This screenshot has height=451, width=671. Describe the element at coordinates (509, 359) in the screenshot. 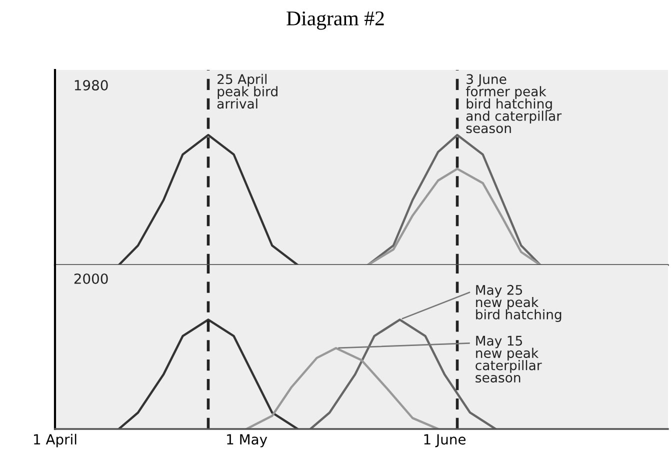

I see `annotation: May 15 new peak caterpillar season` at that location.